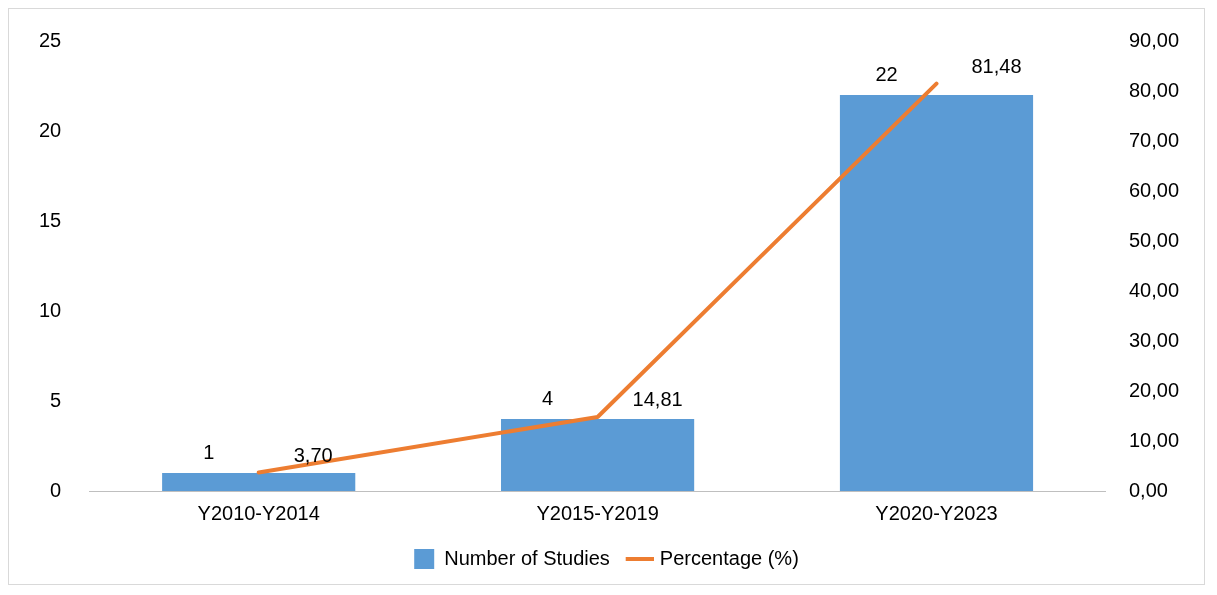 The width and height of the screenshot is (1217, 595). I want to click on y2-tick-label: 60,00, so click(1154, 189).